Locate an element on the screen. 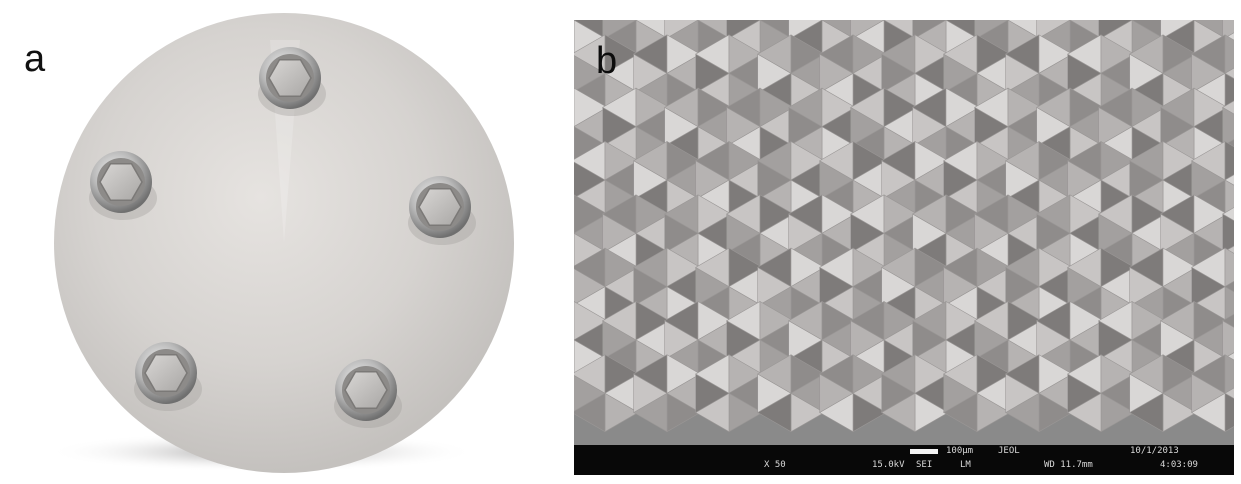  panel-label-b: b is located at coordinates (607, 61).